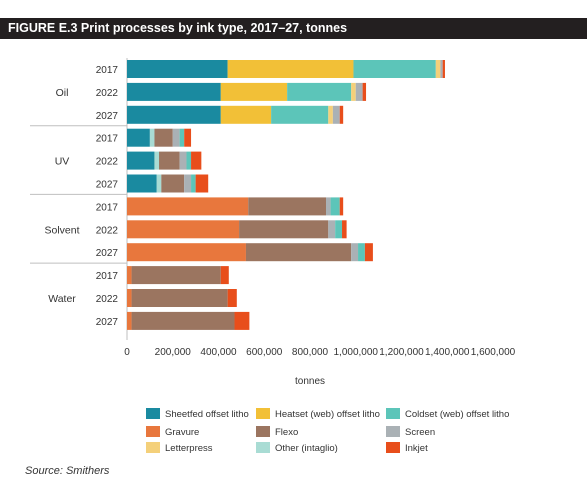 The height and width of the screenshot is (488, 587). Describe the element at coordinates (393, 431) in the screenshot. I see `legend-swatch-screen` at that location.